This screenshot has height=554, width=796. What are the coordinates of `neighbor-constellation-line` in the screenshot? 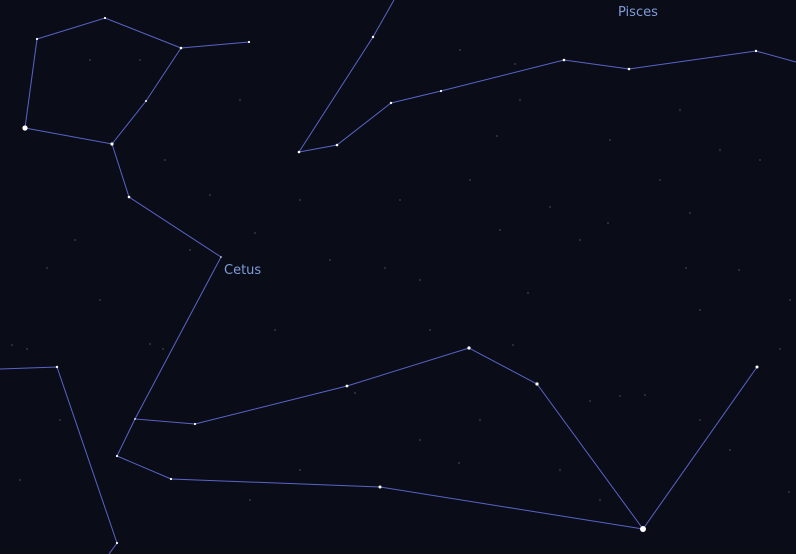 It's located at (59, 460).